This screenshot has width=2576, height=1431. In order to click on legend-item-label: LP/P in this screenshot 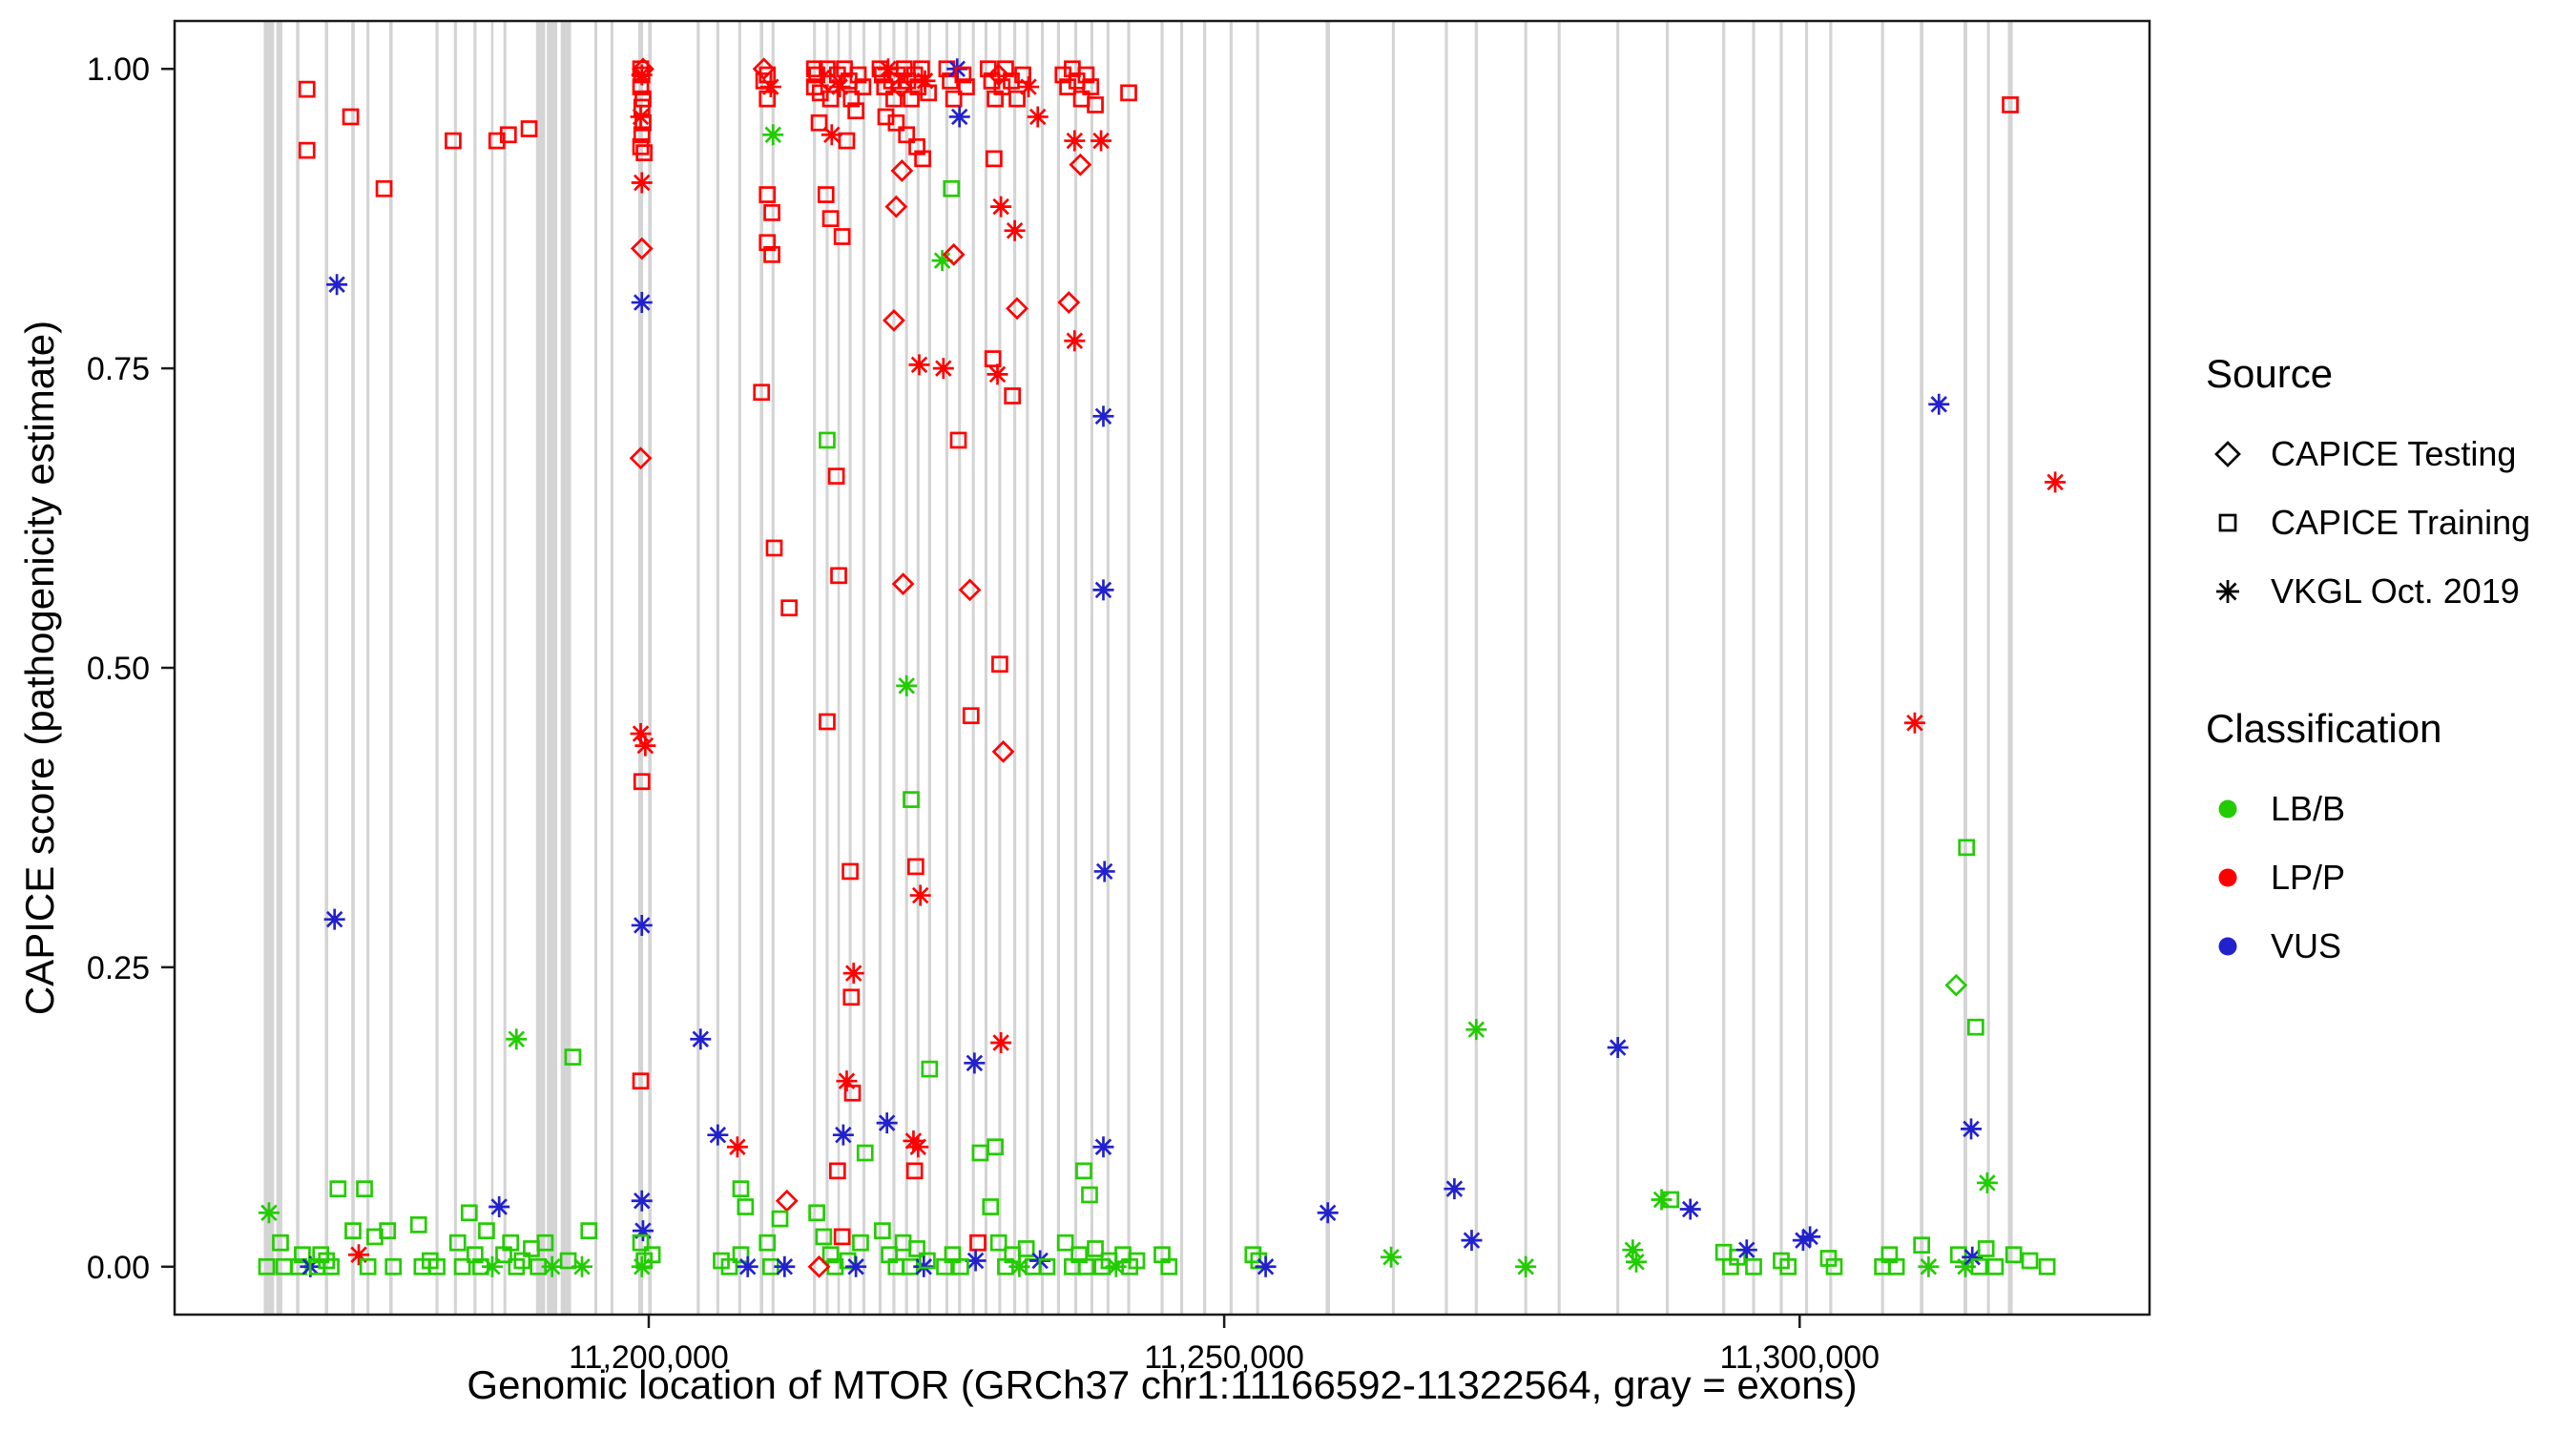, I will do `click(2308, 877)`.